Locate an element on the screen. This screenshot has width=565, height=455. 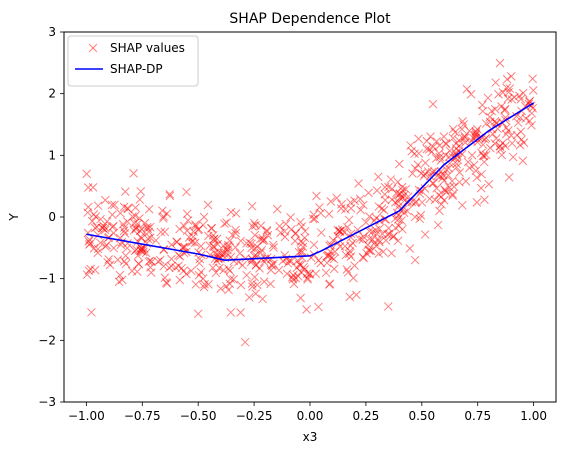
y-axis: −3 −2 −1 0 1 2 3 is located at coordinates (51, 217).